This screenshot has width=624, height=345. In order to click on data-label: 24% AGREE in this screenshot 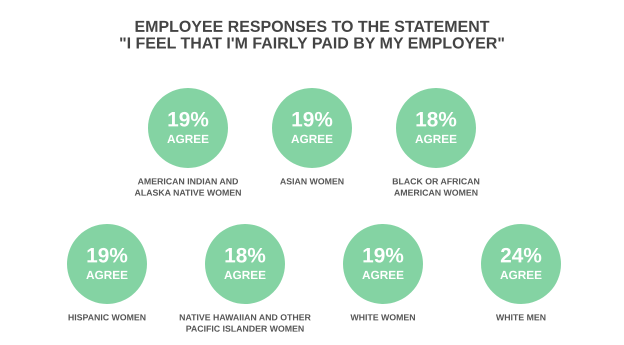, I will do `click(521, 264)`.